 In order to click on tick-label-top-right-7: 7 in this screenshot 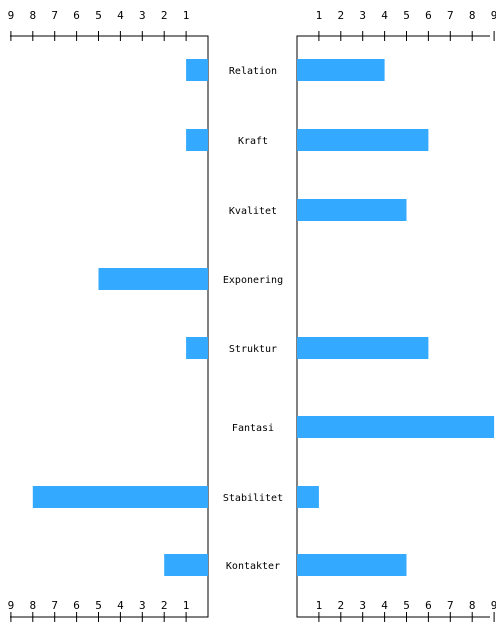, I will do `click(450, 15)`.